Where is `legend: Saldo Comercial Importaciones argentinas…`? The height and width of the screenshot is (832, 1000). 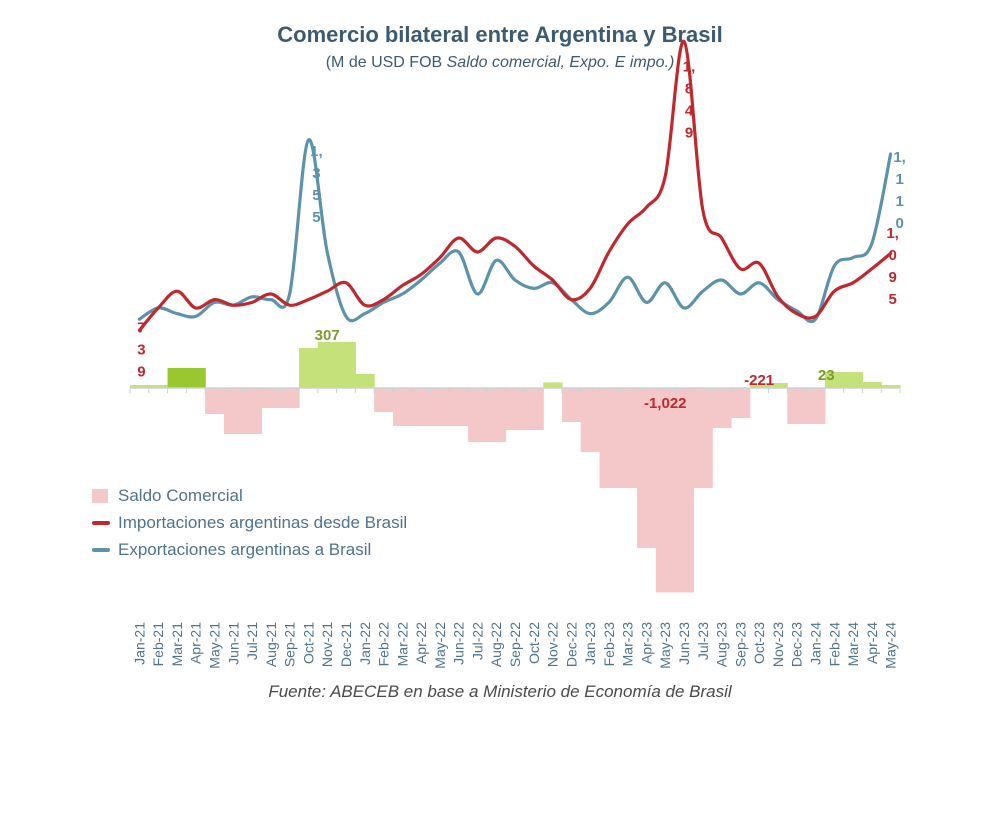
legend: Saldo Comercial Importaciones argentinas… is located at coordinates (249, 522).